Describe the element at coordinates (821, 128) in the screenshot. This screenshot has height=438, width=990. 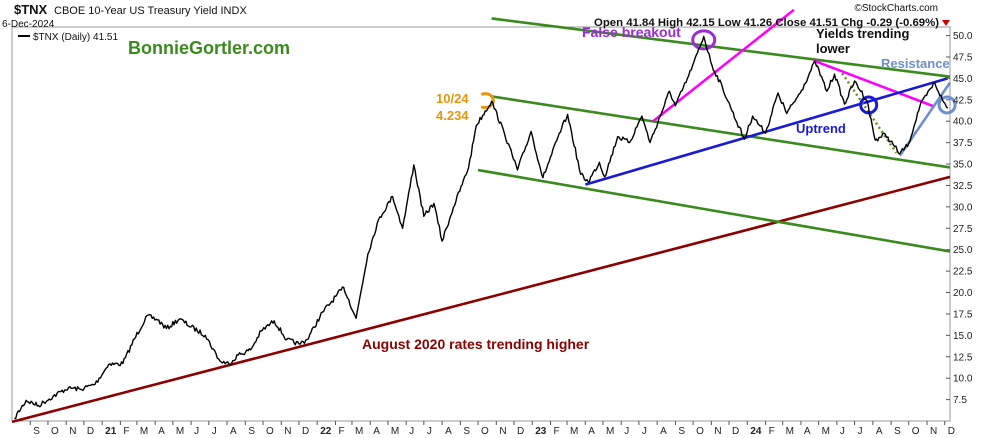
I see `uptrend-label: Uptrend` at that location.